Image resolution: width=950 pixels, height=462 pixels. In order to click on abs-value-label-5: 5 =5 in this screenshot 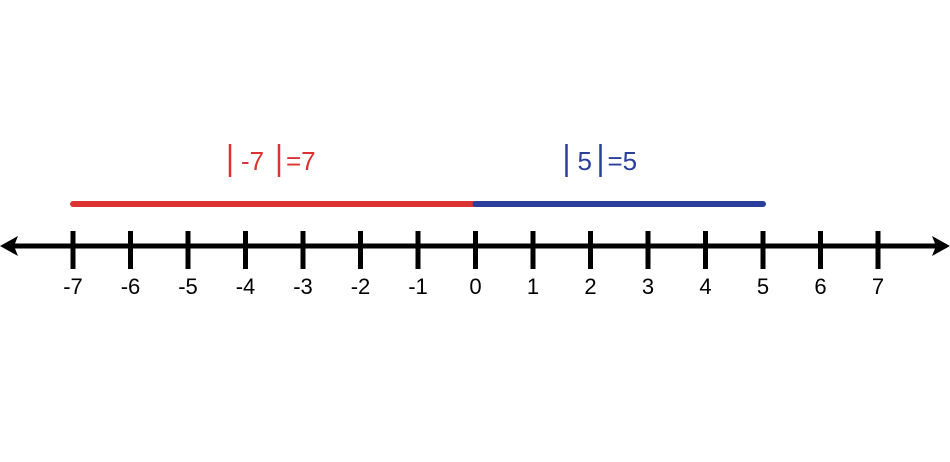, I will do `click(601, 160)`.